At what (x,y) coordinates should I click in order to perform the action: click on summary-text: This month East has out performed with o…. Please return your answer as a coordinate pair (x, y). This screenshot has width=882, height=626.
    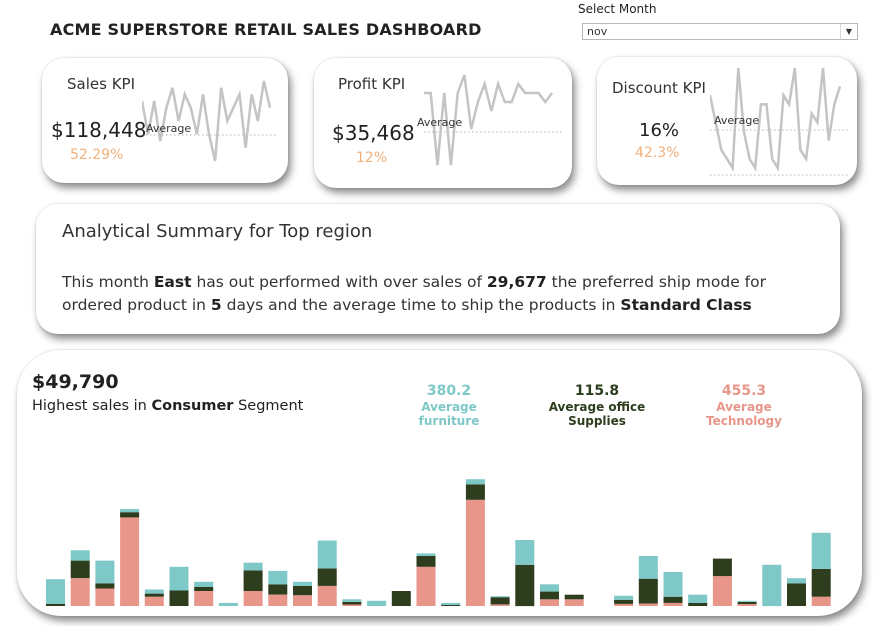
    Looking at the image, I should click on (442, 293).